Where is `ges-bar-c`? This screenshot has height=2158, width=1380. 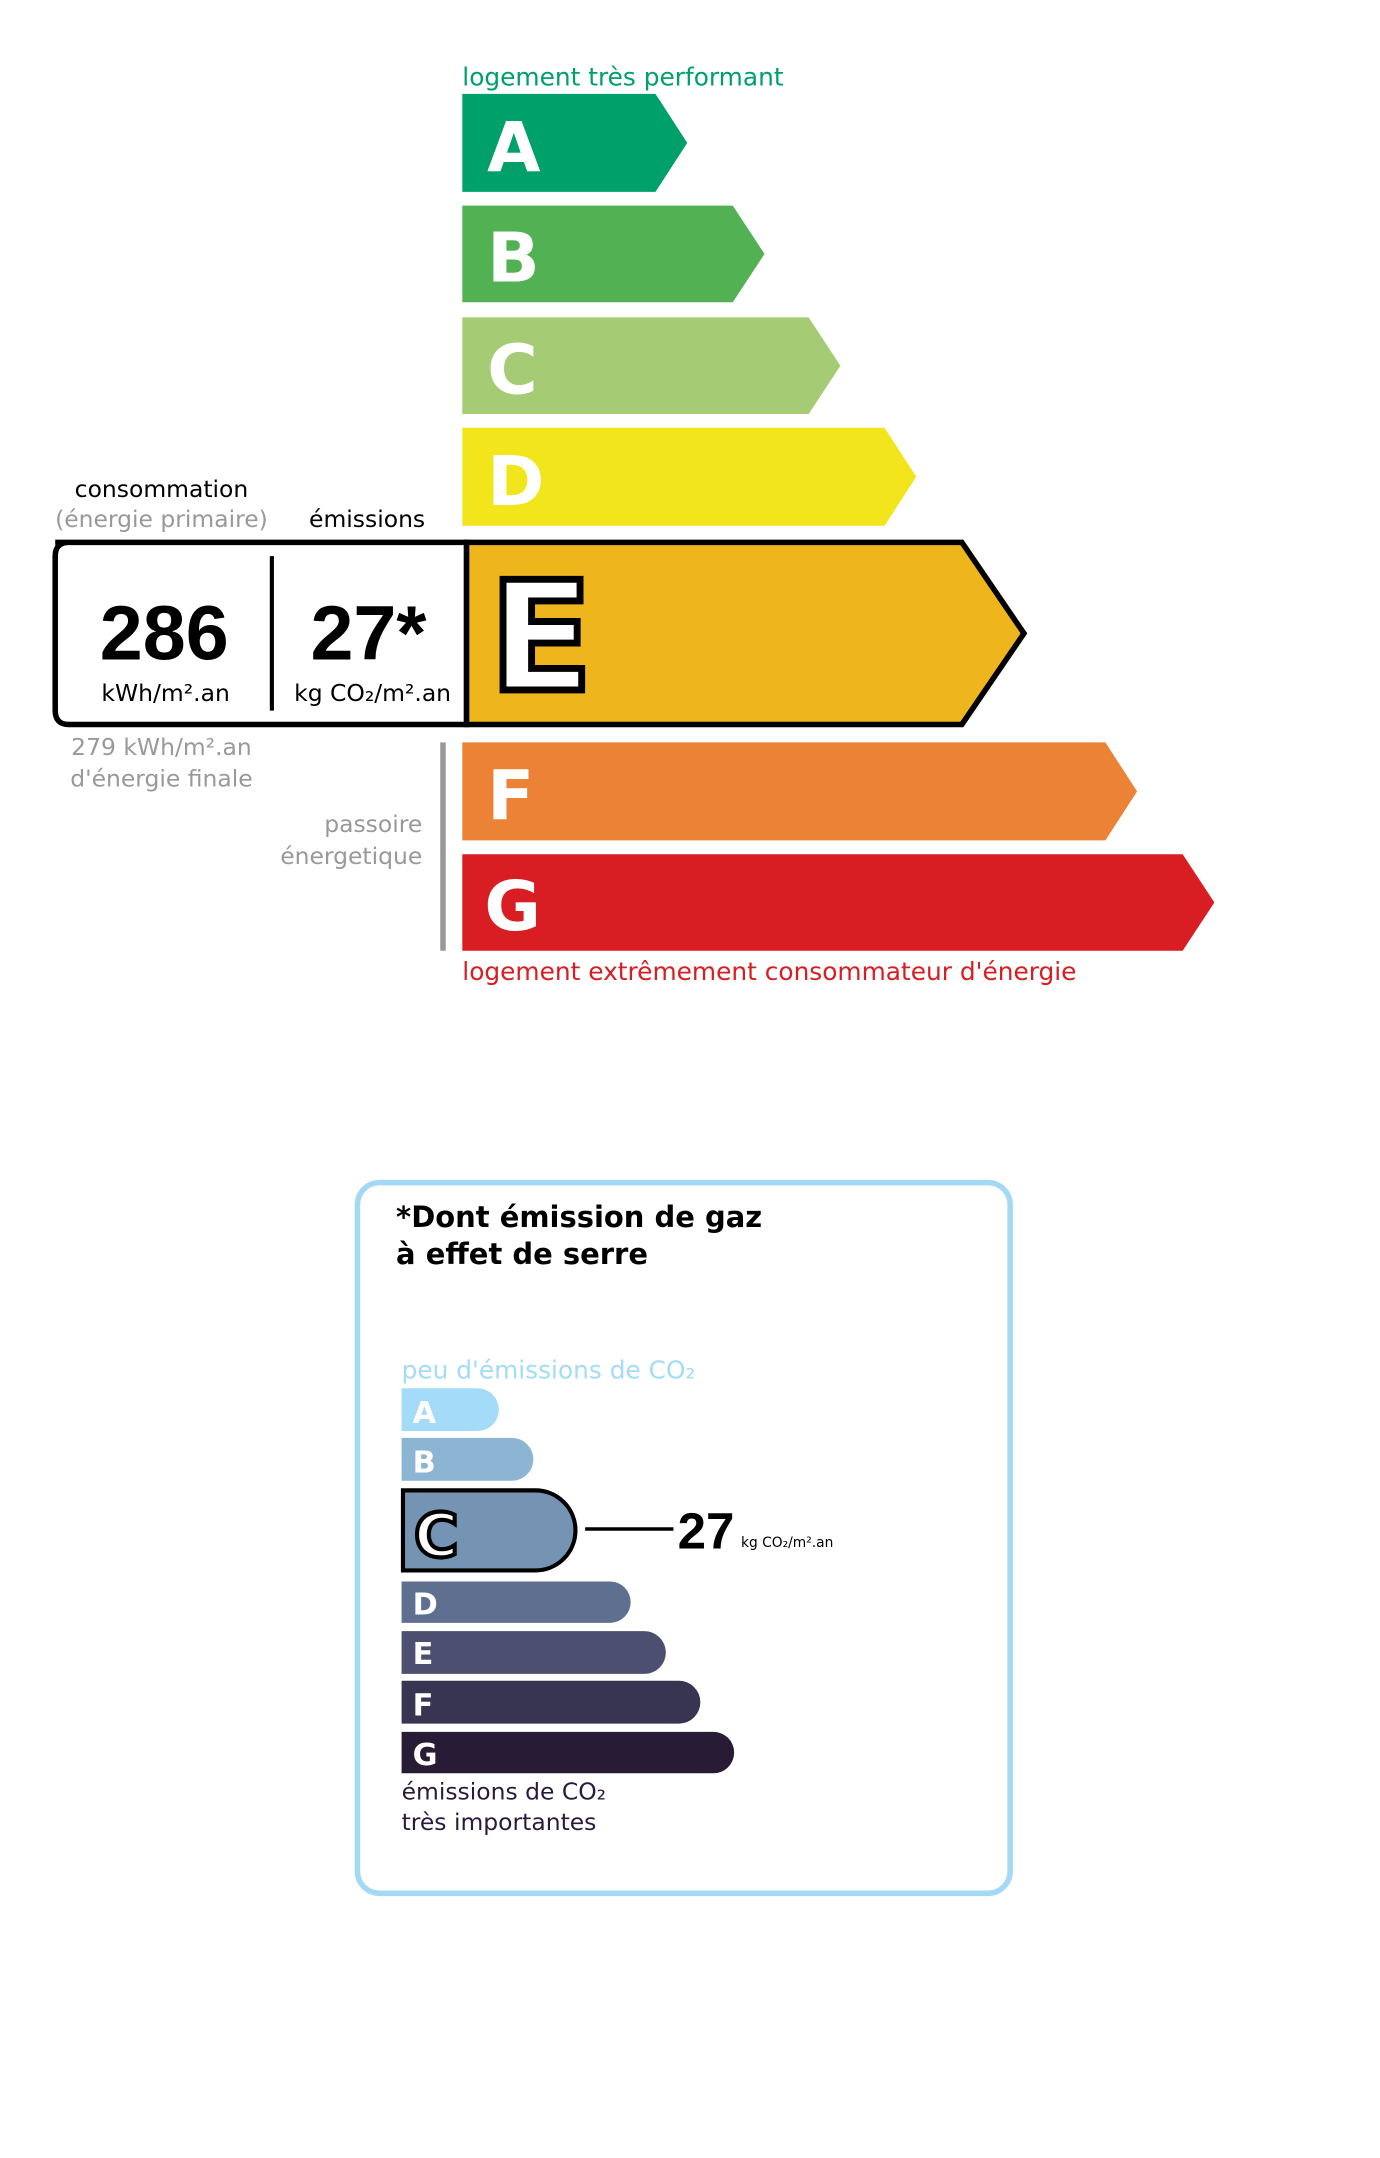 ges-bar-c is located at coordinates (489, 1530).